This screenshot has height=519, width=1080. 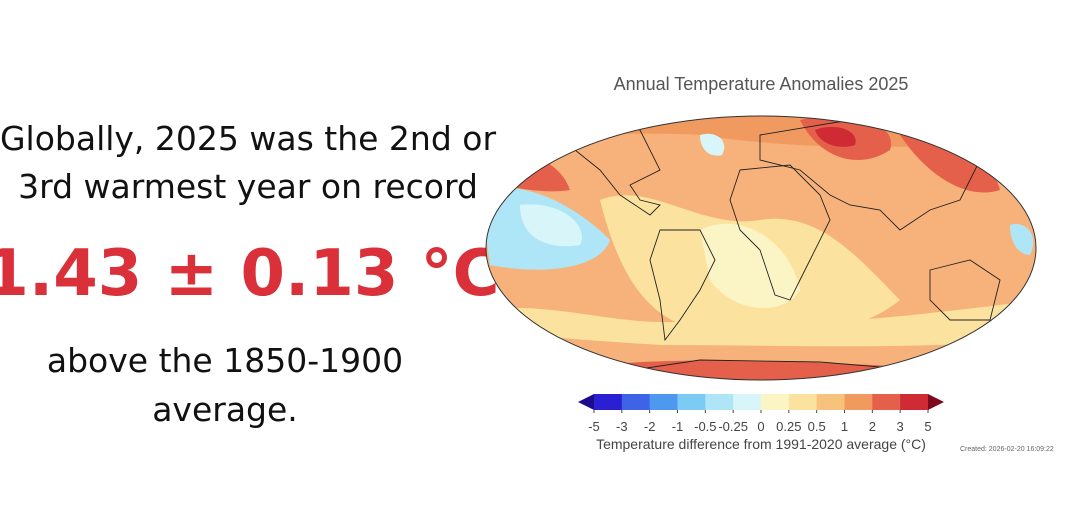 What do you see at coordinates (761, 84) in the screenshot?
I see `map-title: Annual Temperature Anomalies 2025` at bounding box center [761, 84].